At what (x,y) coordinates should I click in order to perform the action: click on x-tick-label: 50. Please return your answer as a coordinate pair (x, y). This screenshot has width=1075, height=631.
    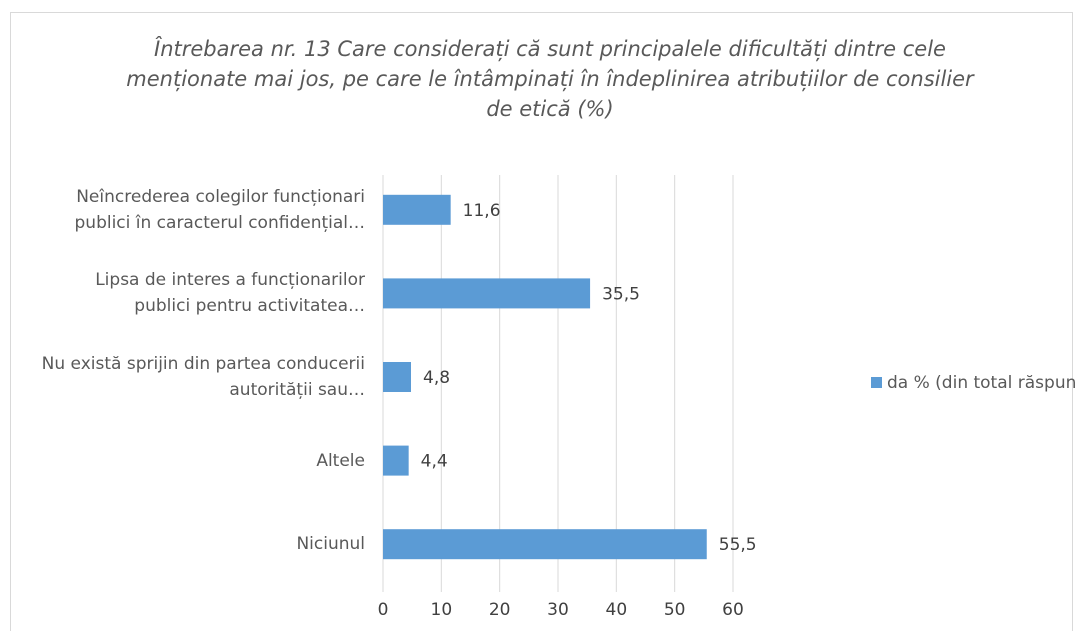
    Looking at the image, I should click on (675, 610).